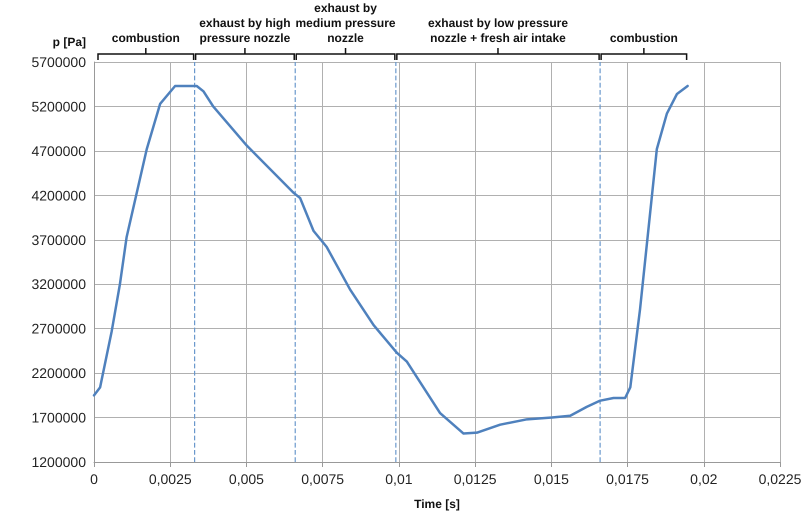 Image resolution: width=808 pixels, height=522 pixels. Describe the element at coordinates (58, 106) in the screenshot. I see `y-tick-label: 5200000` at that location.